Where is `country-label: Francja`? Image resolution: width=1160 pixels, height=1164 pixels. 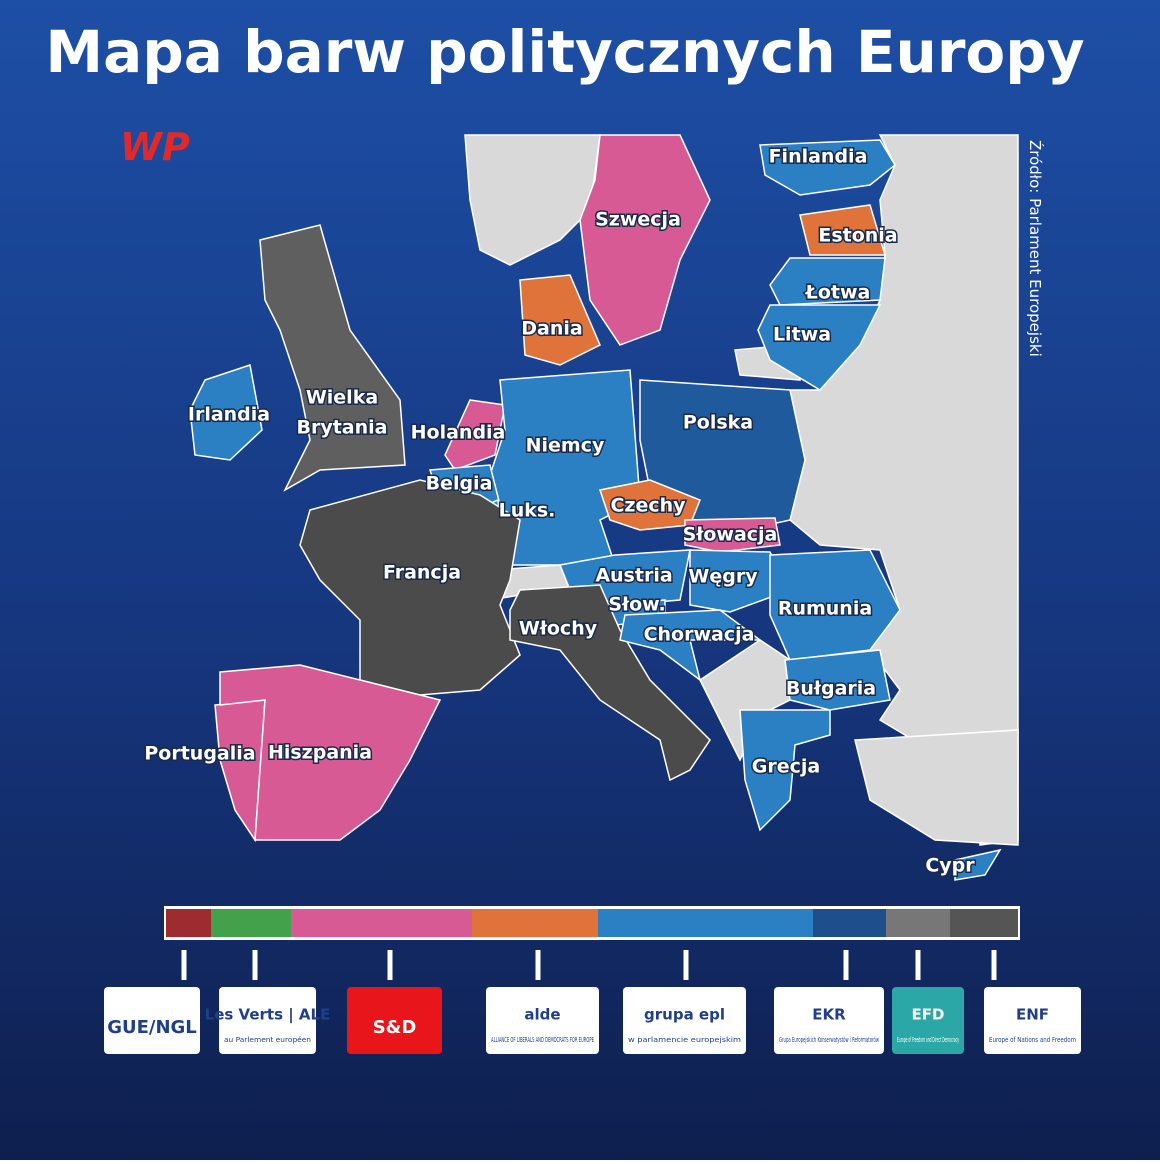 country-label: Francja is located at coordinates (422, 573).